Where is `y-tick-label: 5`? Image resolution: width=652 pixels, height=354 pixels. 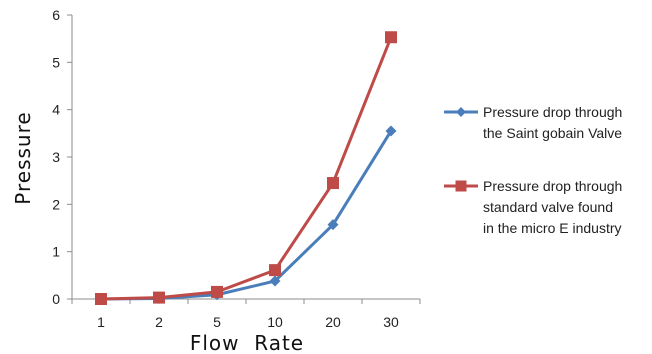 y-tick-label: 5 is located at coordinates (56, 62).